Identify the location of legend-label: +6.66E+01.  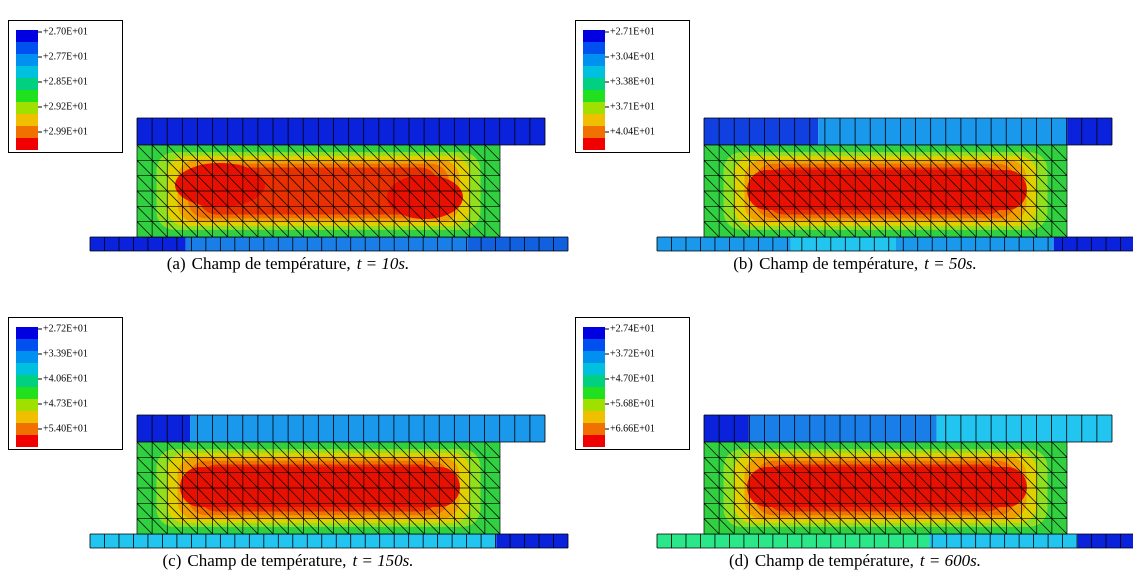
(632, 428).